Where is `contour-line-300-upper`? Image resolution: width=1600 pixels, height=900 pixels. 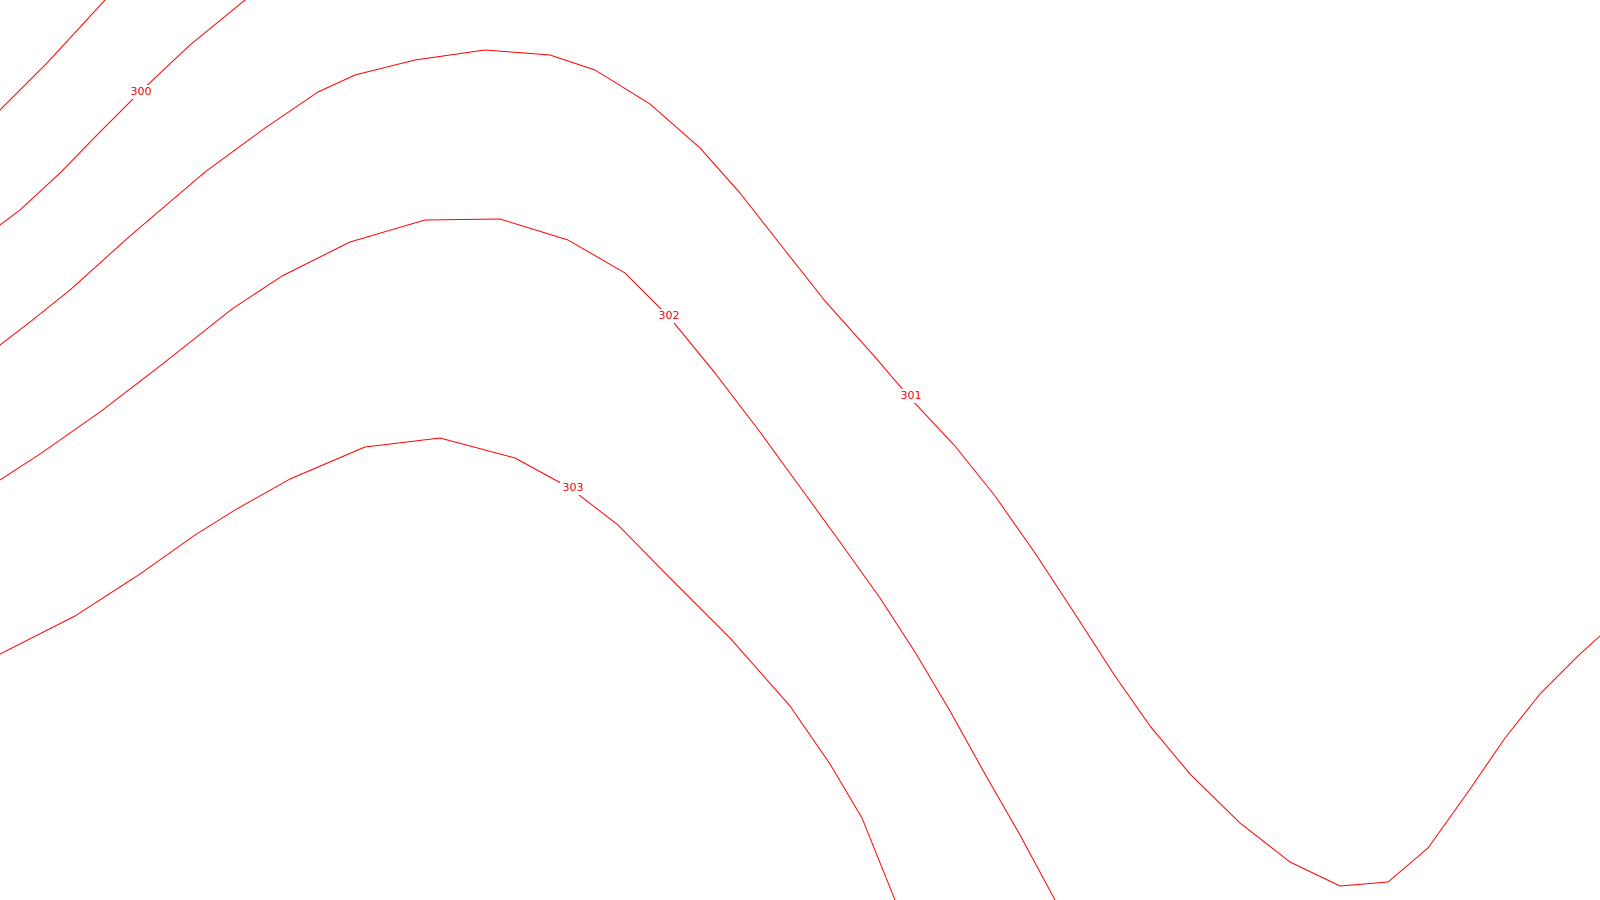
contour-line-300-upper is located at coordinates (53, 55).